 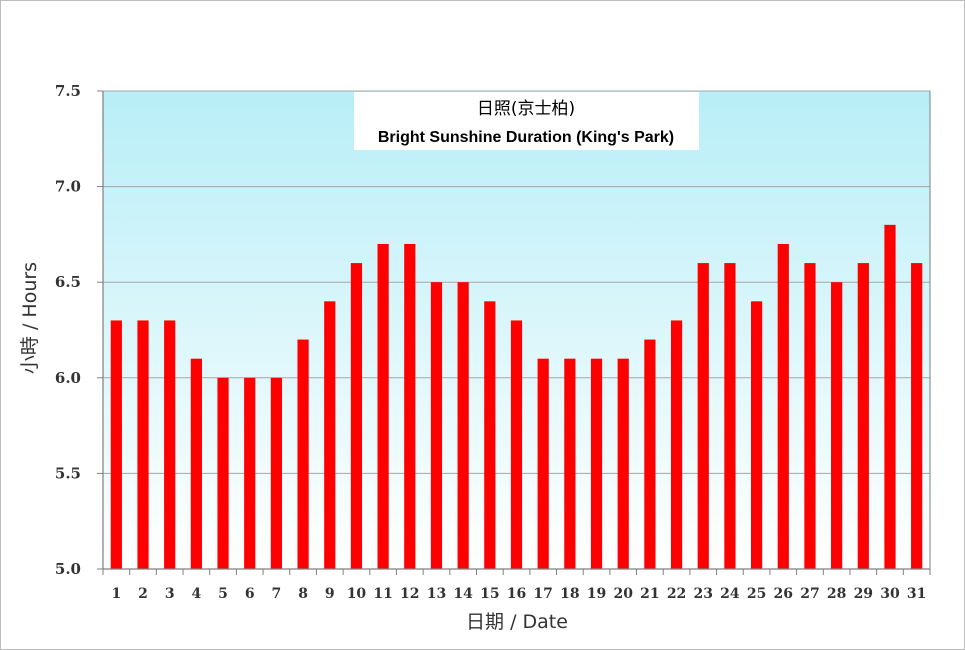 I want to click on x-tick-label: 15, so click(x=489, y=594).